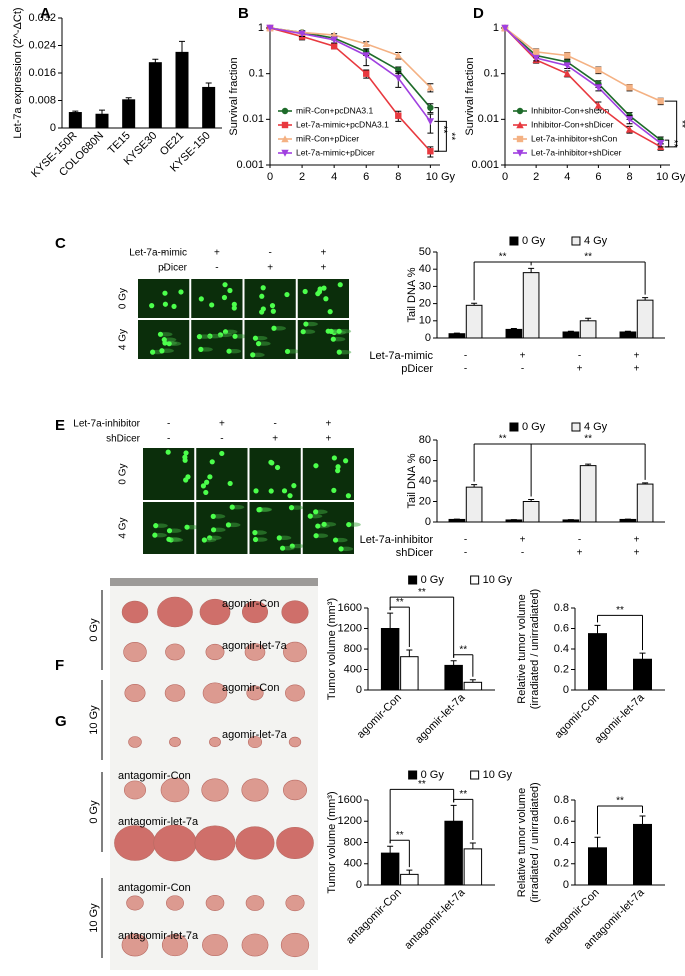 This screenshot has width=685, height=976. Describe the element at coordinates (250, 688) in the screenshot. I see `group-label: agomir-Con` at that location.